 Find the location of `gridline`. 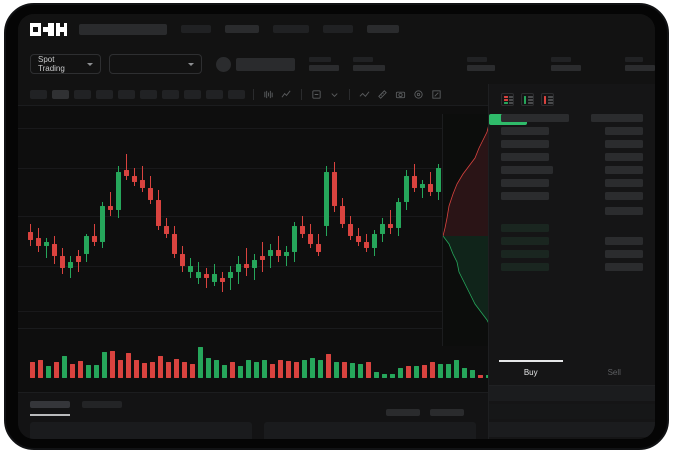

gridline is located at coordinates (253, 216).